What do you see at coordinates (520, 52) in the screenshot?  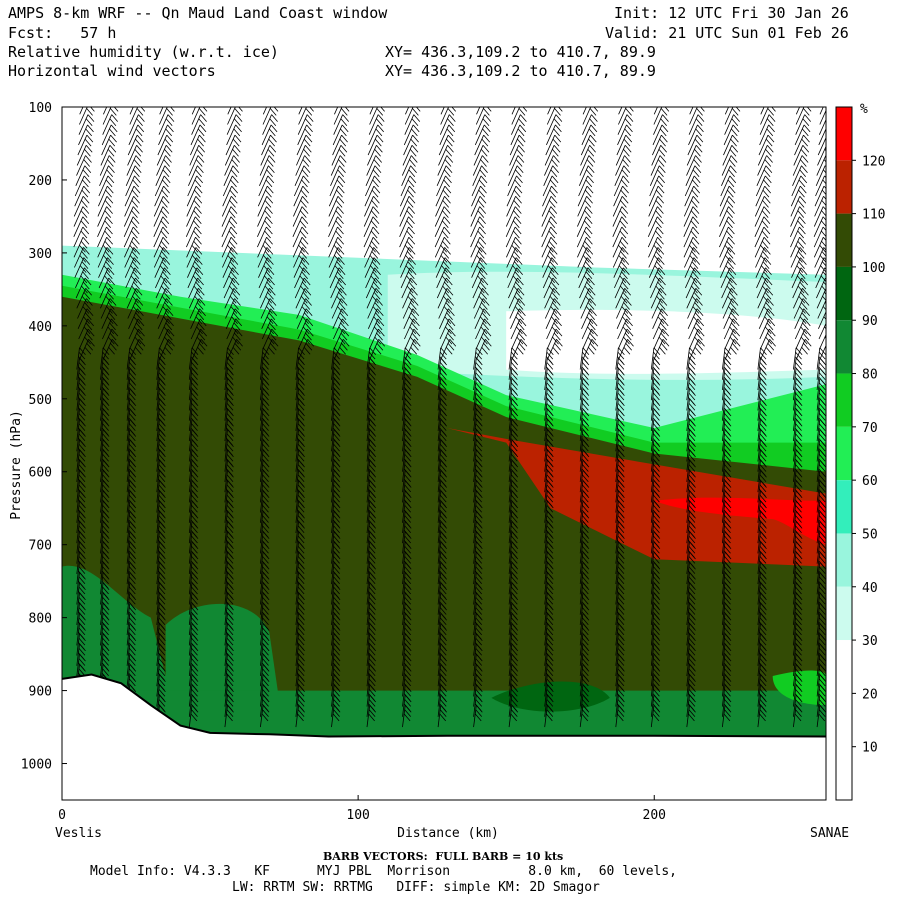 I see `xy-range-1: XY= 436.3,109.2 to 410.7, 89.9` at bounding box center [520, 52].